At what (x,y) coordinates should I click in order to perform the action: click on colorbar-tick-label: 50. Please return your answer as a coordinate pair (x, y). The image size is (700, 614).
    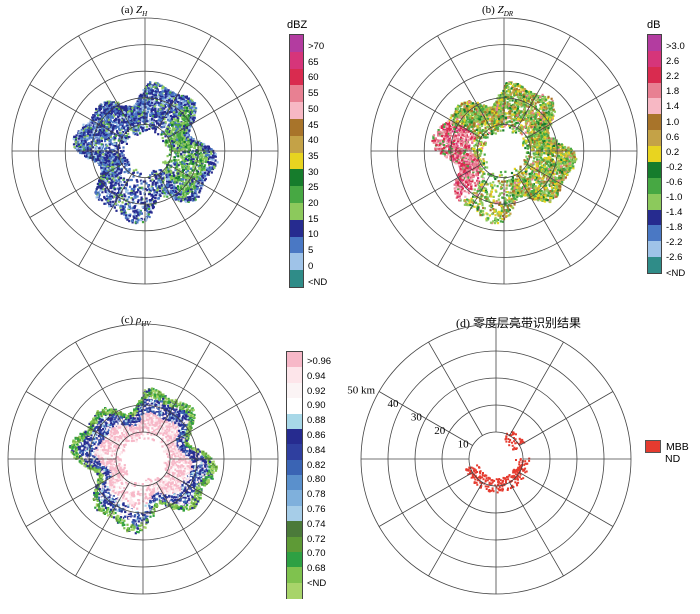
    Looking at the image, I should click on (313, 109).